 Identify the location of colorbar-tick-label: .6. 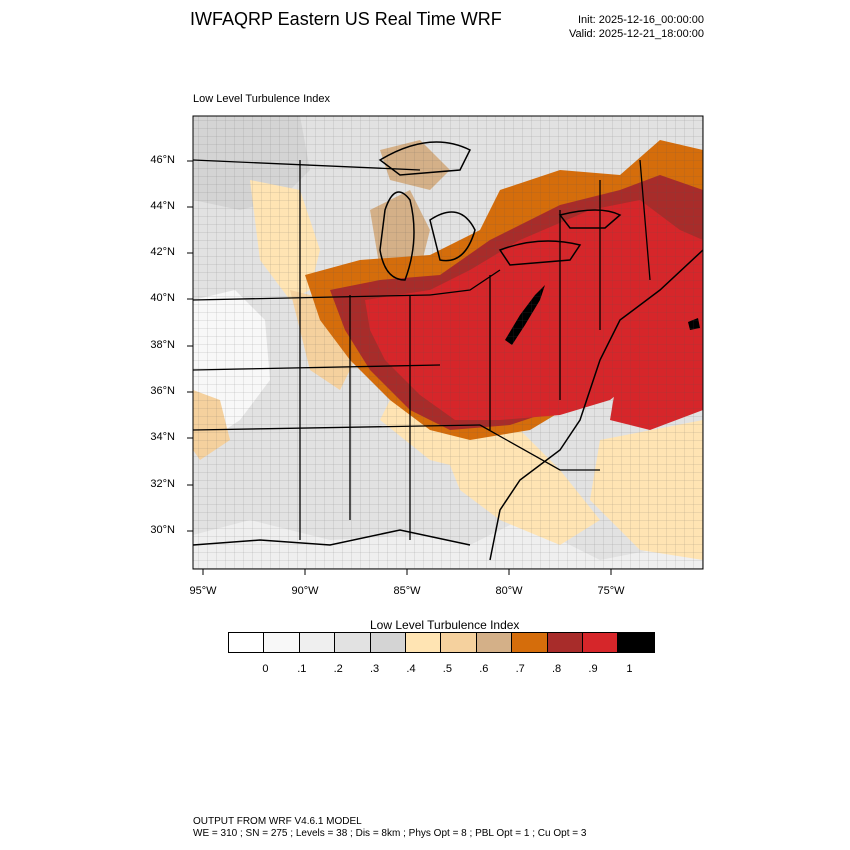
(484, 669).